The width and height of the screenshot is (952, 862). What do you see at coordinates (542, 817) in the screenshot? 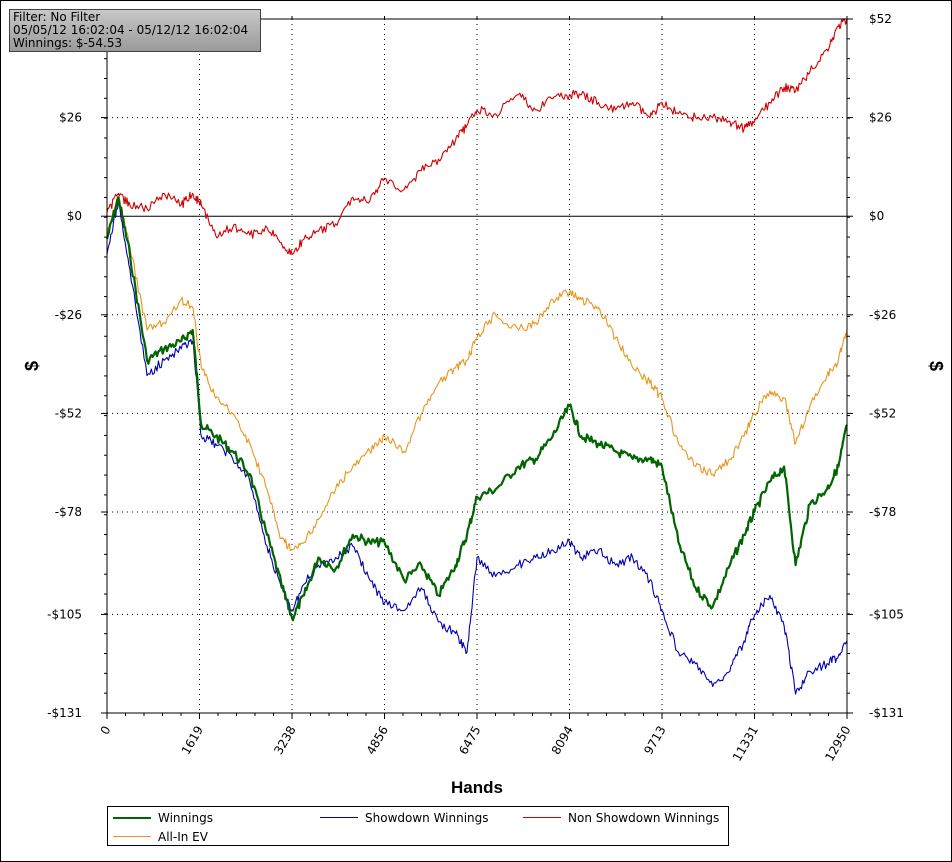
I see `legend-swatch-non-showdown-winnings` at bounding box center [542, 817].